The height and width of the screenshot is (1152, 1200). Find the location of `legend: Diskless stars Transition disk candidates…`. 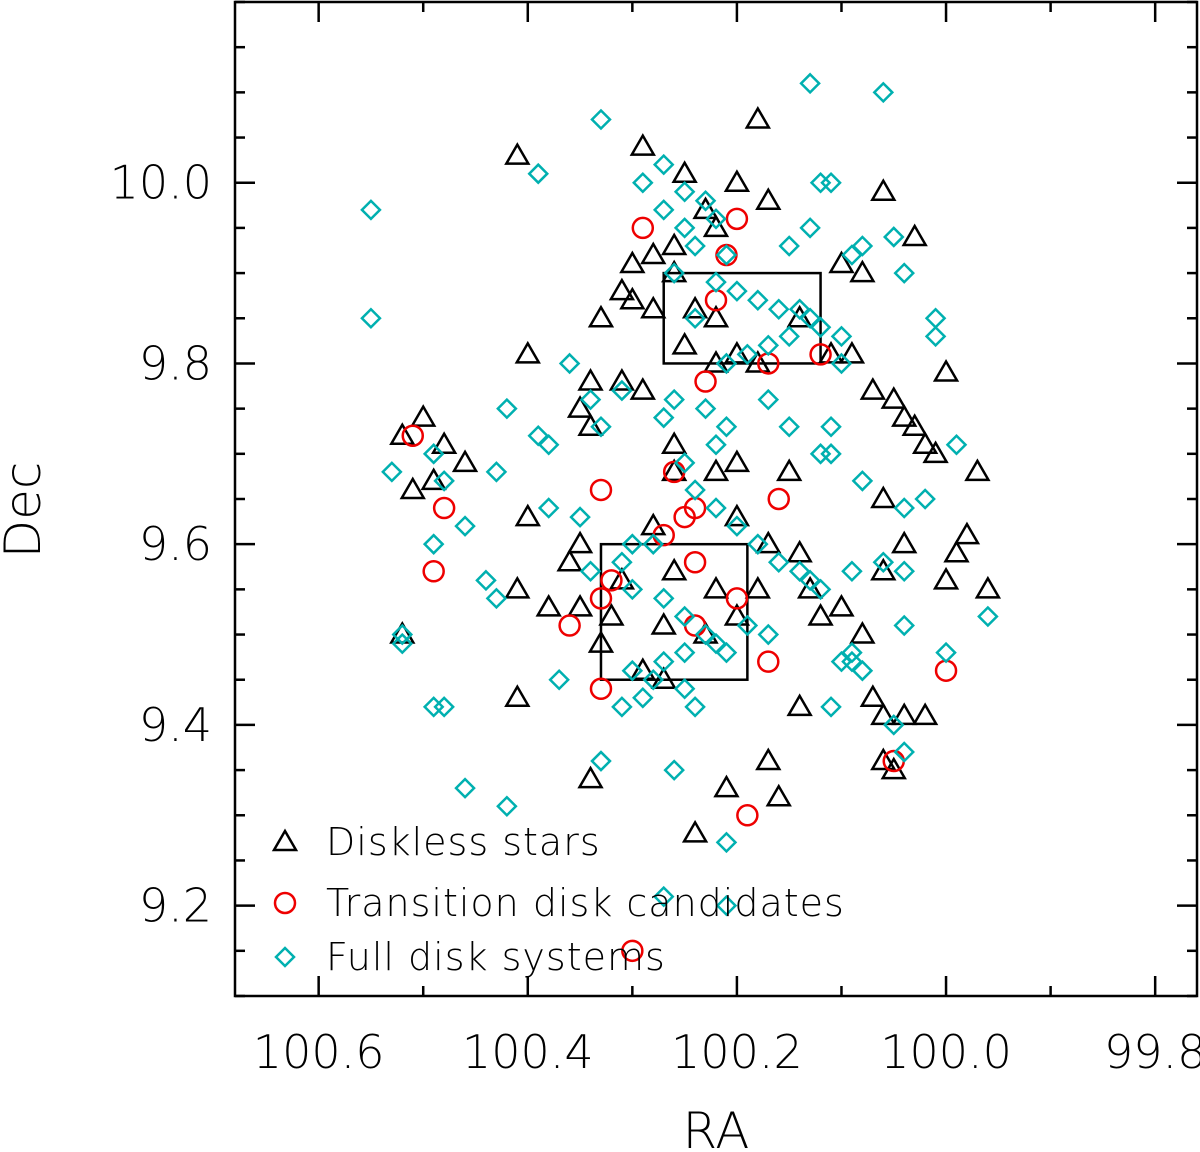

legend: Diskless stars Transition disk candidates… is located at coordinates (557, 899).